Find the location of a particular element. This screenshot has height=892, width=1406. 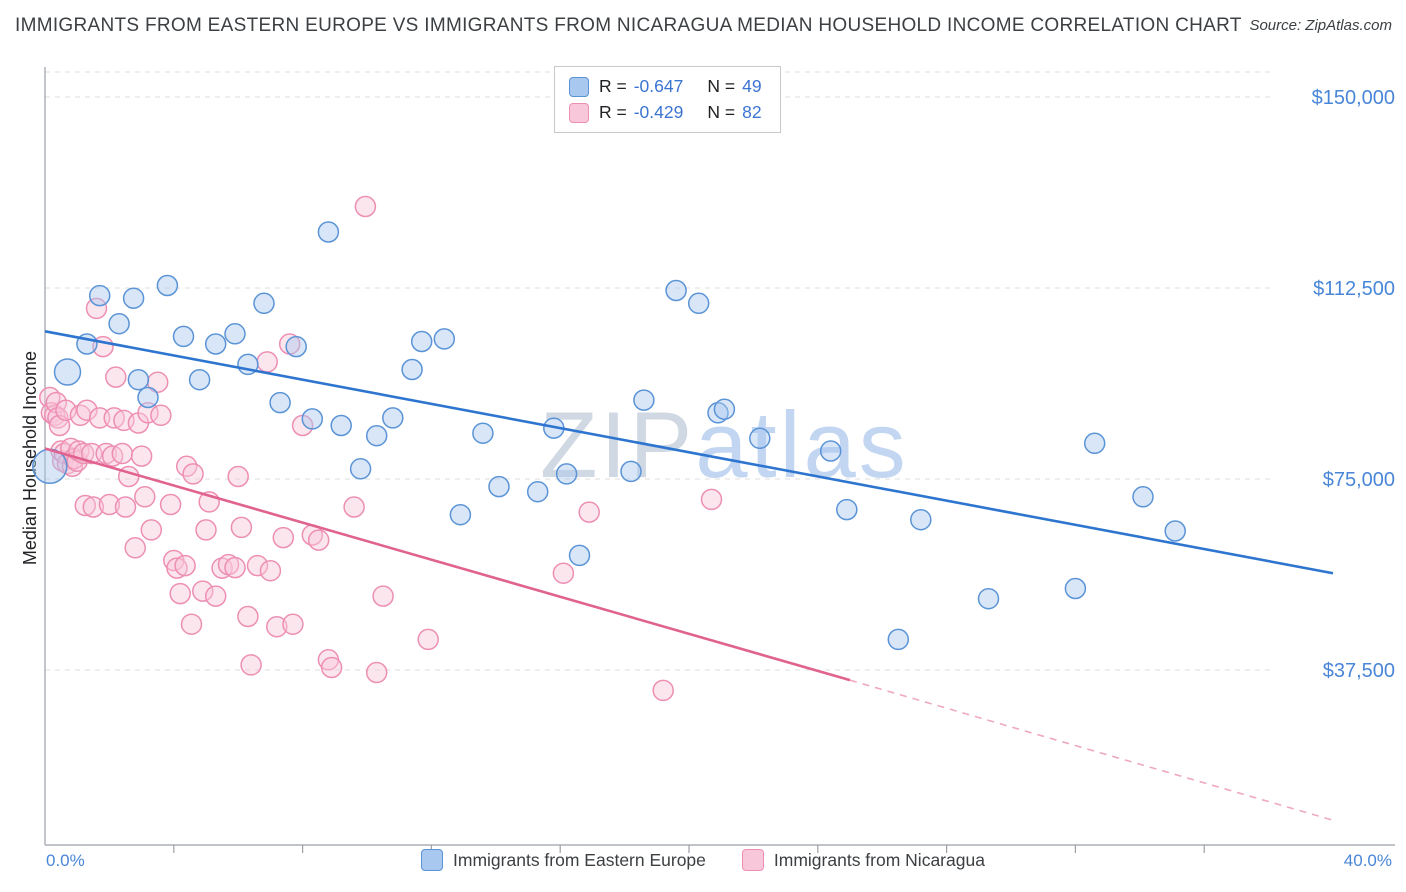

y-tick-label: $75,000 is located at coordinates (1359, 480).